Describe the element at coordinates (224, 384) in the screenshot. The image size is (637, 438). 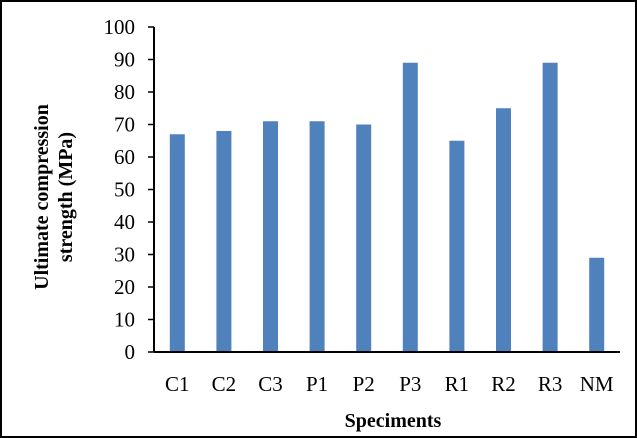
I see `x-tick-label: C2` at that location.